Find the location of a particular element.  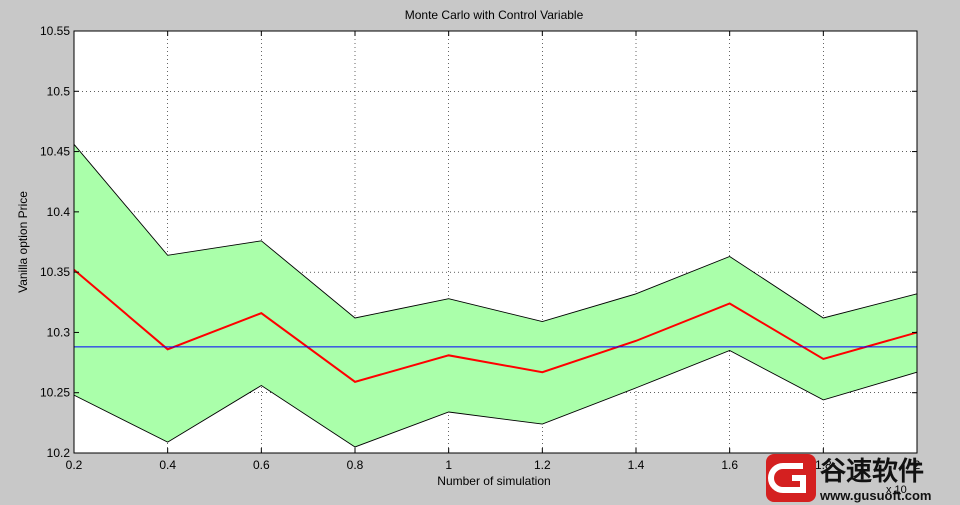

x-tick-label: 1 is located at coordinates (448, 465).